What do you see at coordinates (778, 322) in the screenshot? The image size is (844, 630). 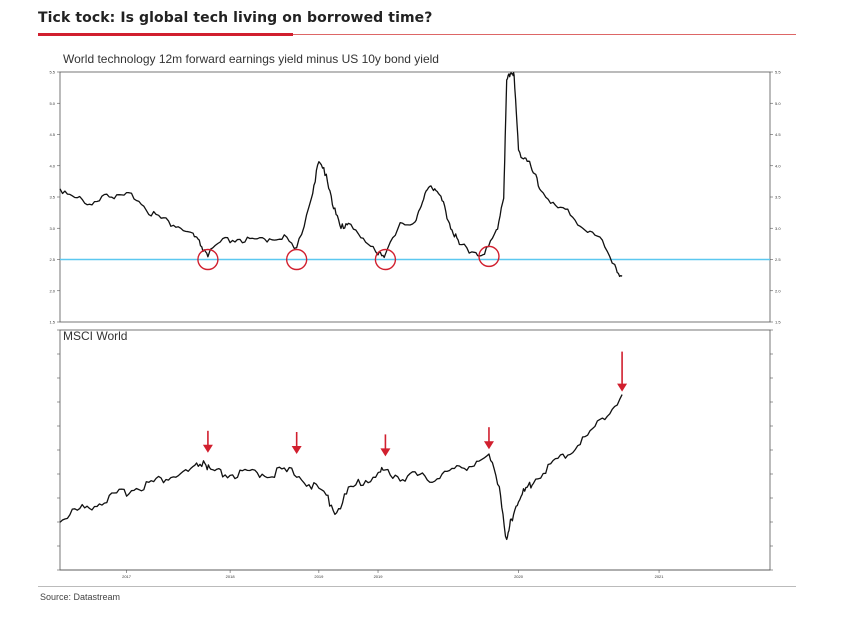 I see `top-right-tick-label: 1.5` at bounding box center [778, 322].